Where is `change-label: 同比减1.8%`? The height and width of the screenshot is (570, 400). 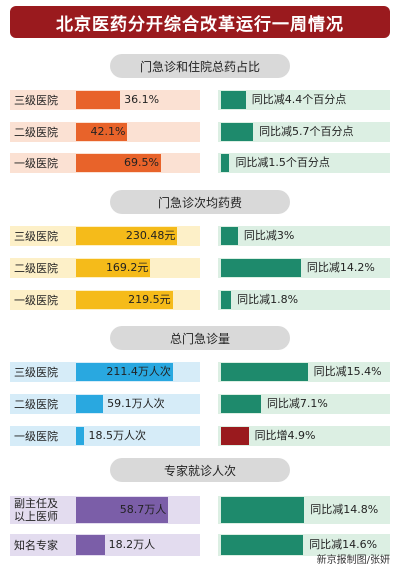 change-label: 同比减1.8% is located at coordinates (268, 299).